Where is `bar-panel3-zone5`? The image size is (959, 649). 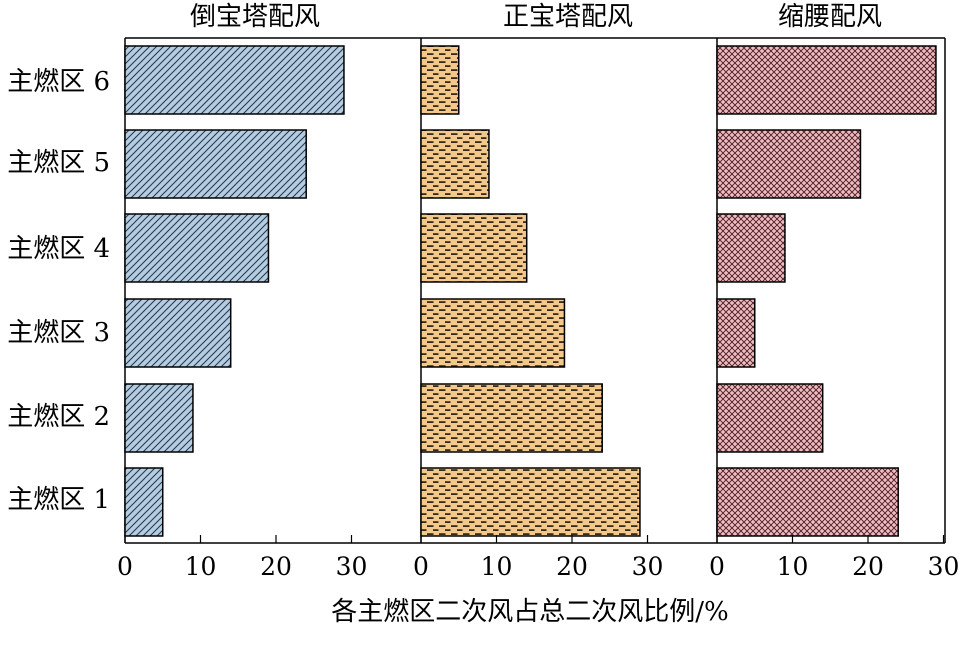 bar-panel3-zone5 is located at coordinates (789, 164).